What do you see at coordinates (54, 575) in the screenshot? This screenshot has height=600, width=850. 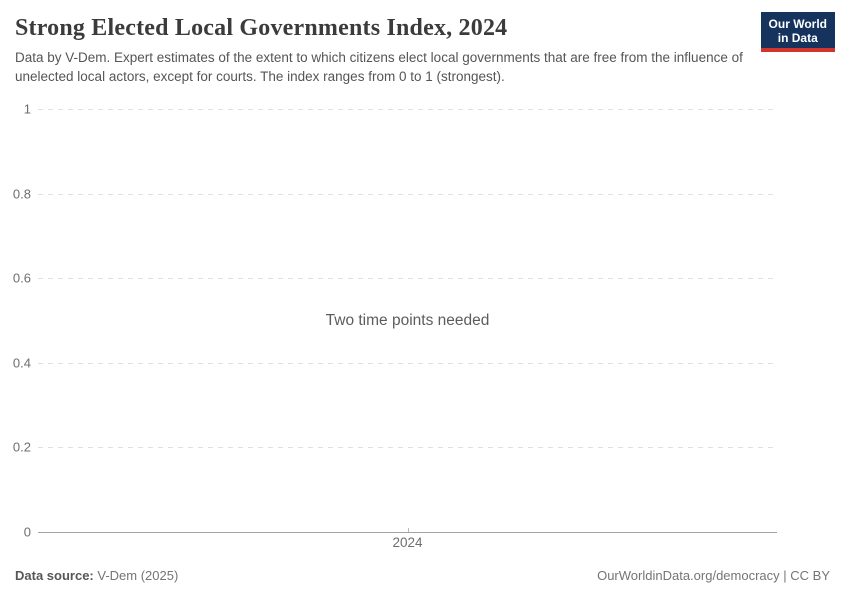 I see `data-source-label: Data source:` at bounding box center [54, 575].